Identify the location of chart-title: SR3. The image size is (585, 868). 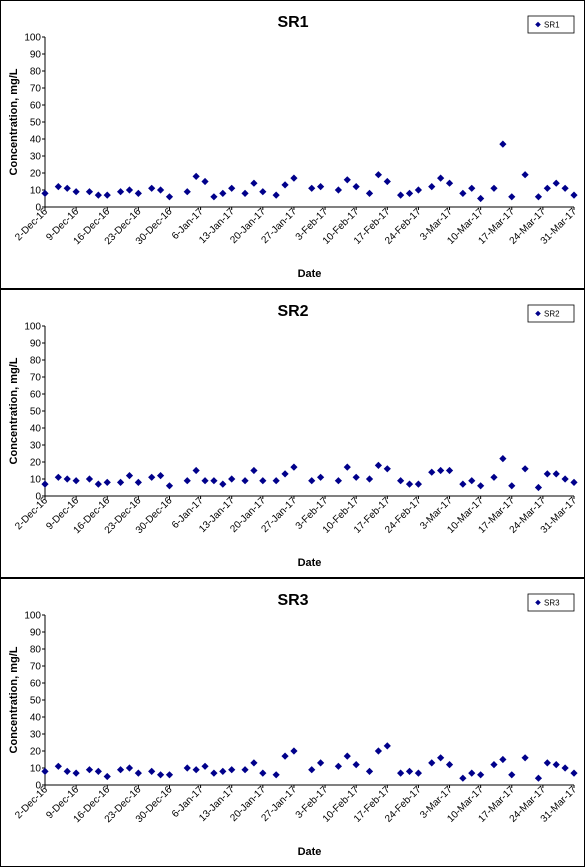
(292, 600).